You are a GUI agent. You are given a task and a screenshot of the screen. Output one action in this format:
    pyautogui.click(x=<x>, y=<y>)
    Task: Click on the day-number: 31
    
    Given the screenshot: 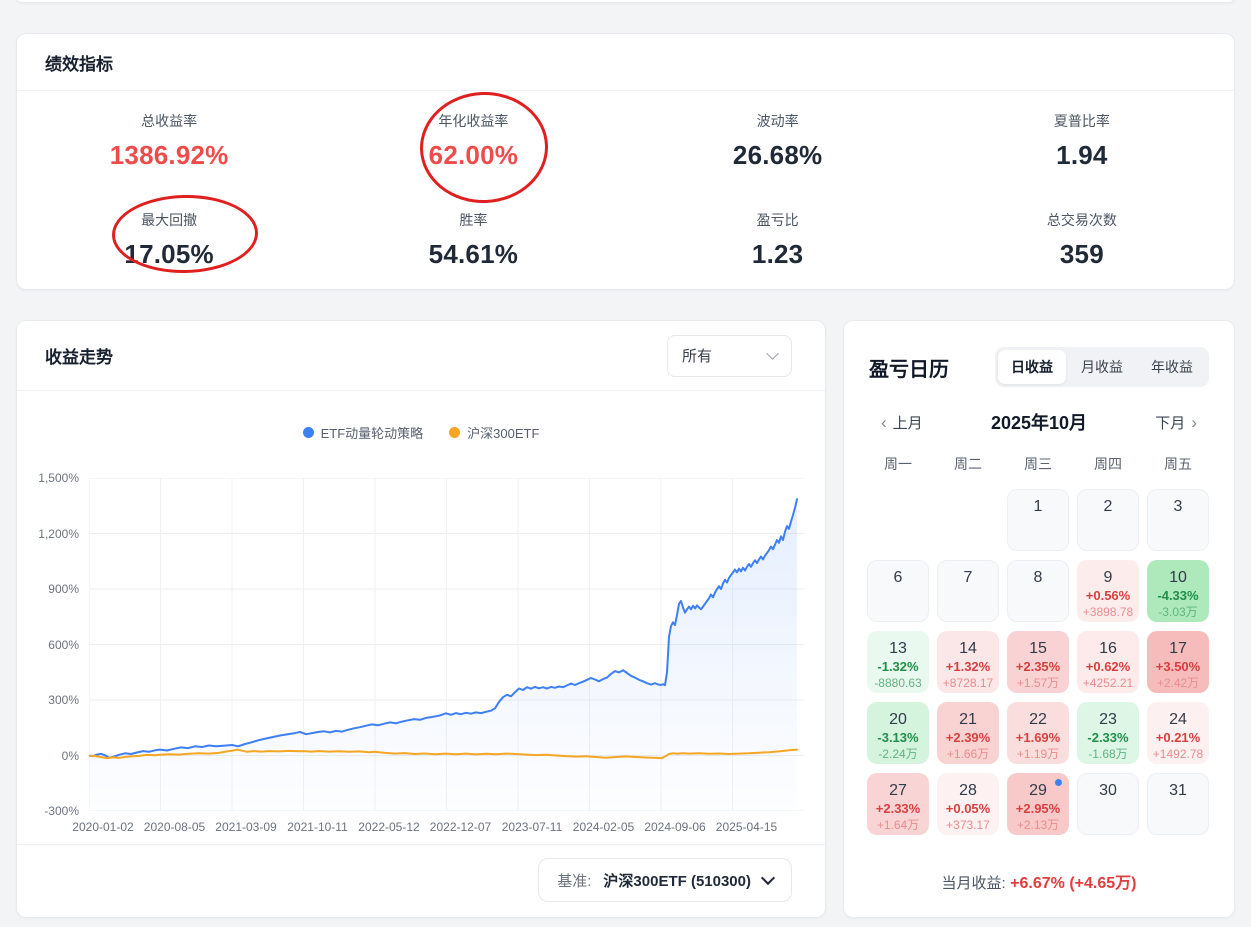 What is the action you would take?
    pyautogui.click(x=1178, y=790)
    